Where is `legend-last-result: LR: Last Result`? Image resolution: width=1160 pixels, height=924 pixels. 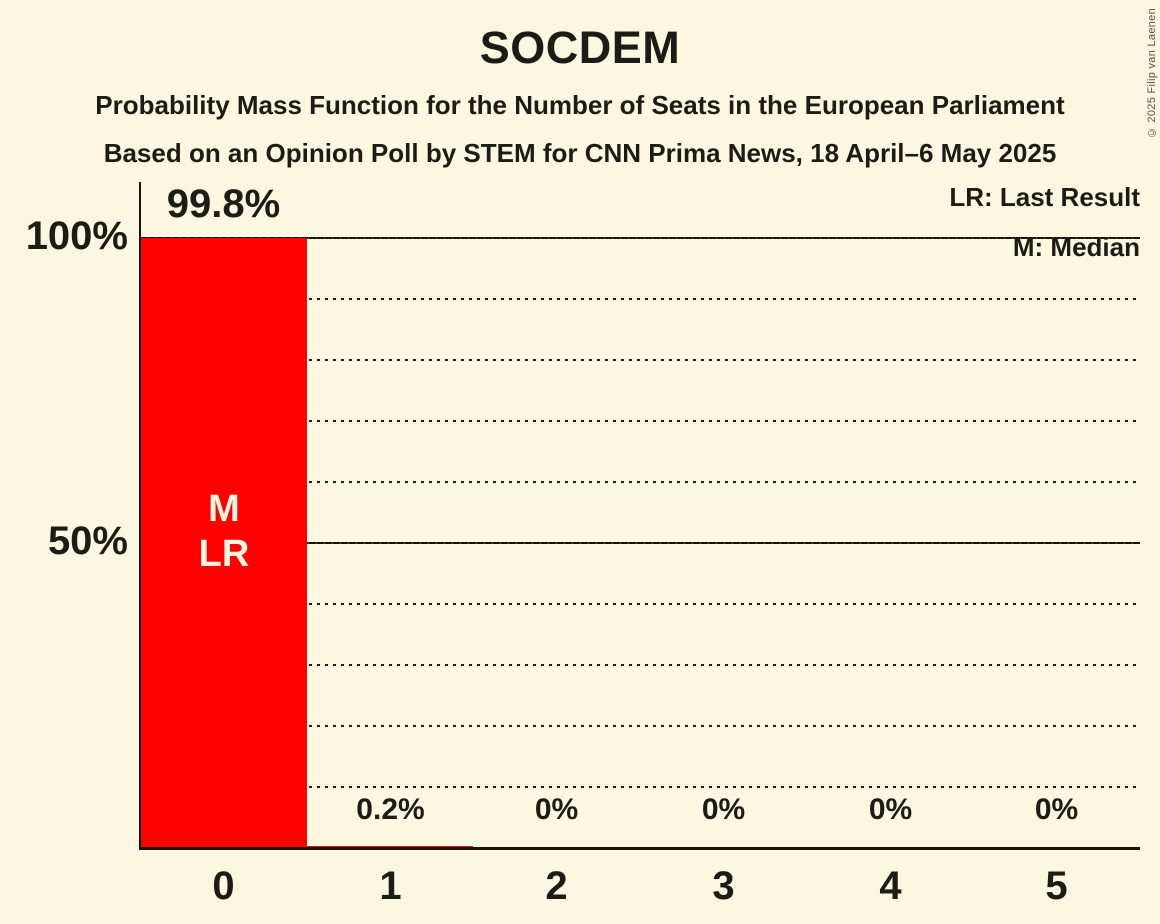
legend-last-result: LR: Last Result is located at coordinates (1044, 197).